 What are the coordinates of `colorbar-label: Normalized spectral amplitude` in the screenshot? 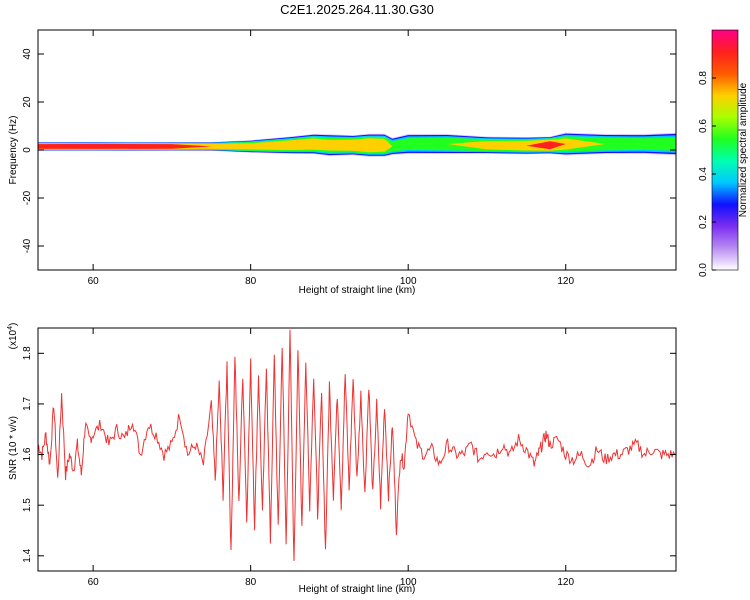 It's located at (743, 149).